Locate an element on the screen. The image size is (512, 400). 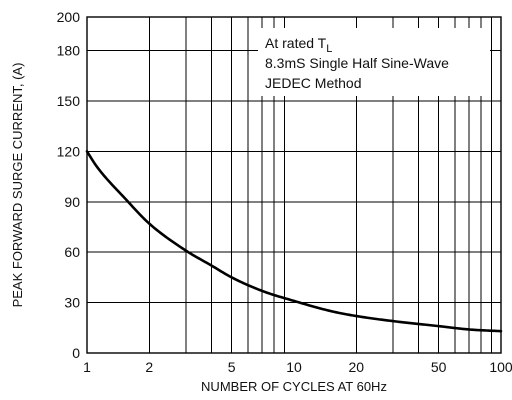
x-tick-label: 50 is located at coordinates (439, 367).